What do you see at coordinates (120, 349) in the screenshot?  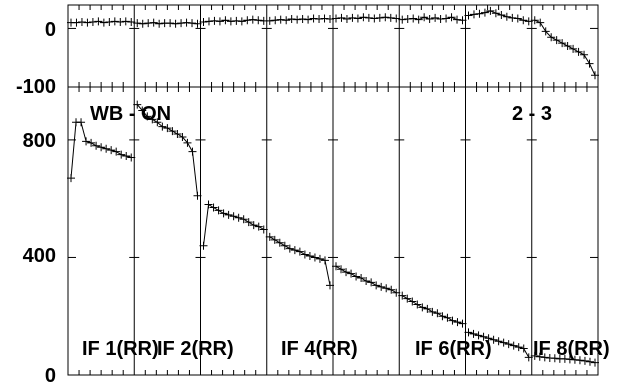 I see `if-label-1: IF 1(RR)` at bounding box center [120, 349].